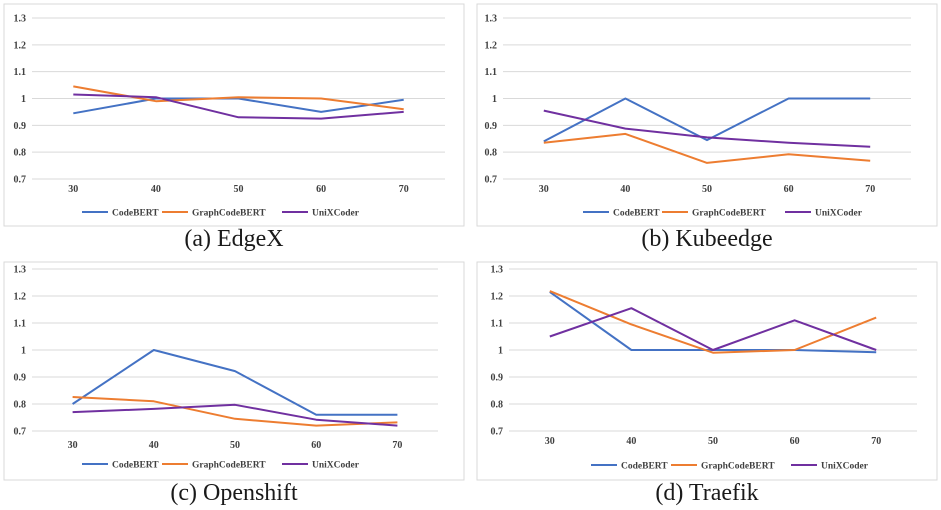  What do you see at coordinates (234, 239) in the screenshot?
I see `chart-caption: (a) EdgeX` at bounding box center [234, 239].